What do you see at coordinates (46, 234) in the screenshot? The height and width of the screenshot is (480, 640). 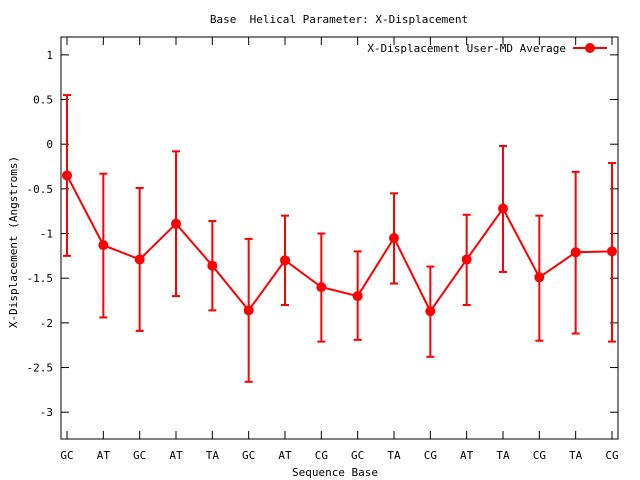 I see `y-tick-label: -1` at bounding box center [46, 234].